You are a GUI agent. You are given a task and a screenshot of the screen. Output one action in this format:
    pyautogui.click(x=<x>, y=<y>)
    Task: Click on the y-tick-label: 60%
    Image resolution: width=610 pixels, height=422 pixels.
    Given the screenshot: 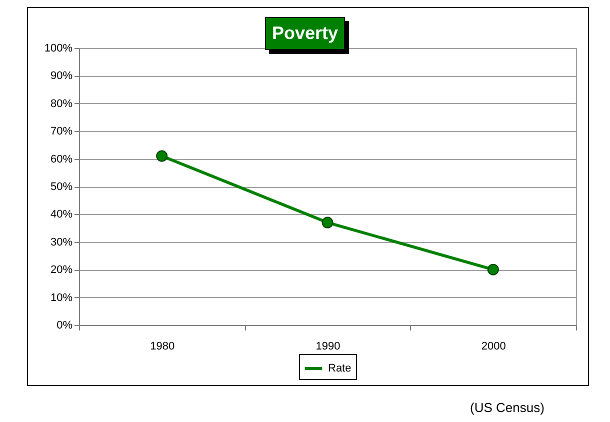 What is the action you would take?
    pyautogui.click(x=61, y=159)
    